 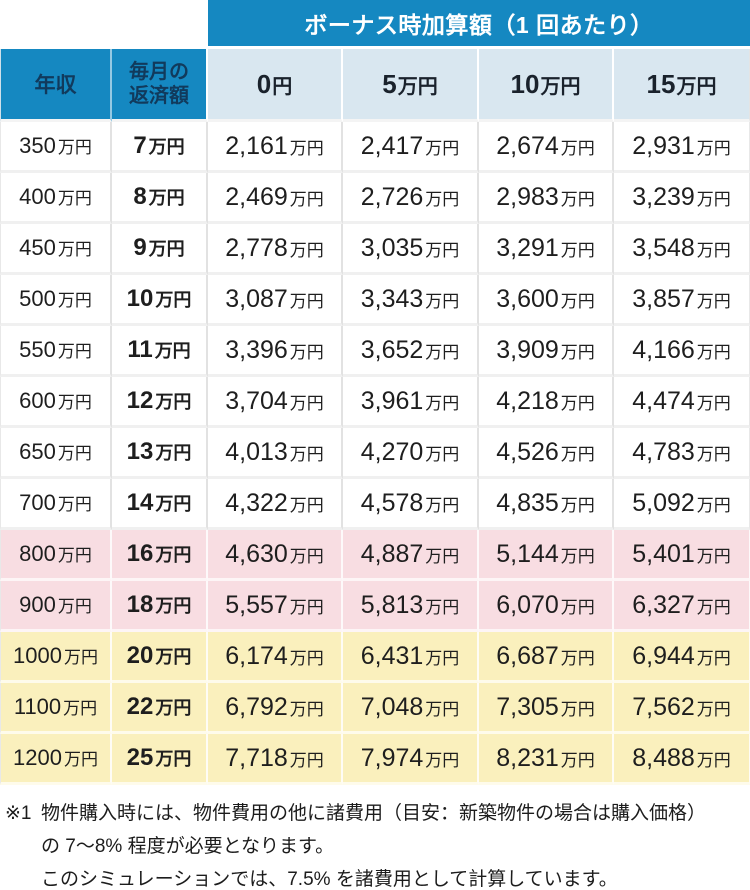 I want to click on table-row: 500 万円 10 万円 3,087 万円 3,343 万円 3,600 万円 3,857 万円, so click(x=375, y=300).